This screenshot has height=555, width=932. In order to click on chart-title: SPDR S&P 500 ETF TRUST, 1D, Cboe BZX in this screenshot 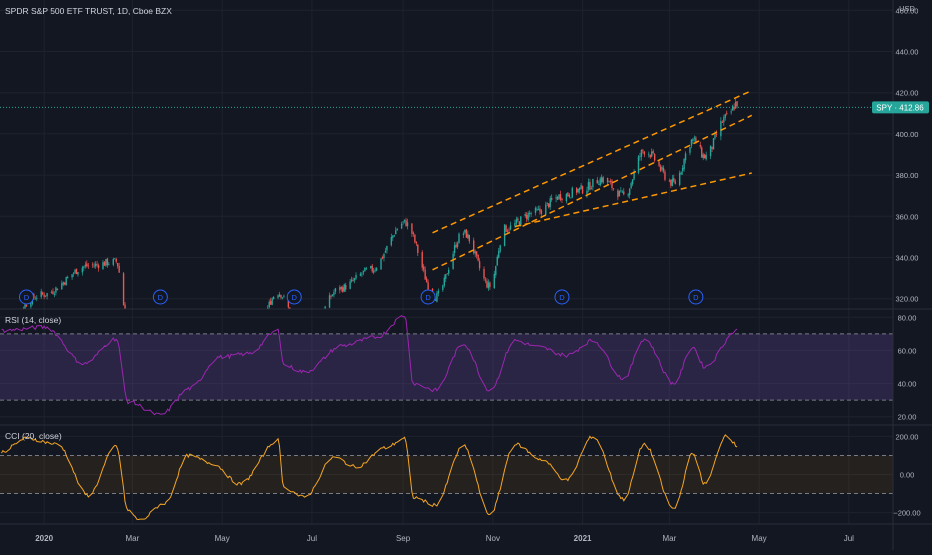, I will do `click(88, 11)`.